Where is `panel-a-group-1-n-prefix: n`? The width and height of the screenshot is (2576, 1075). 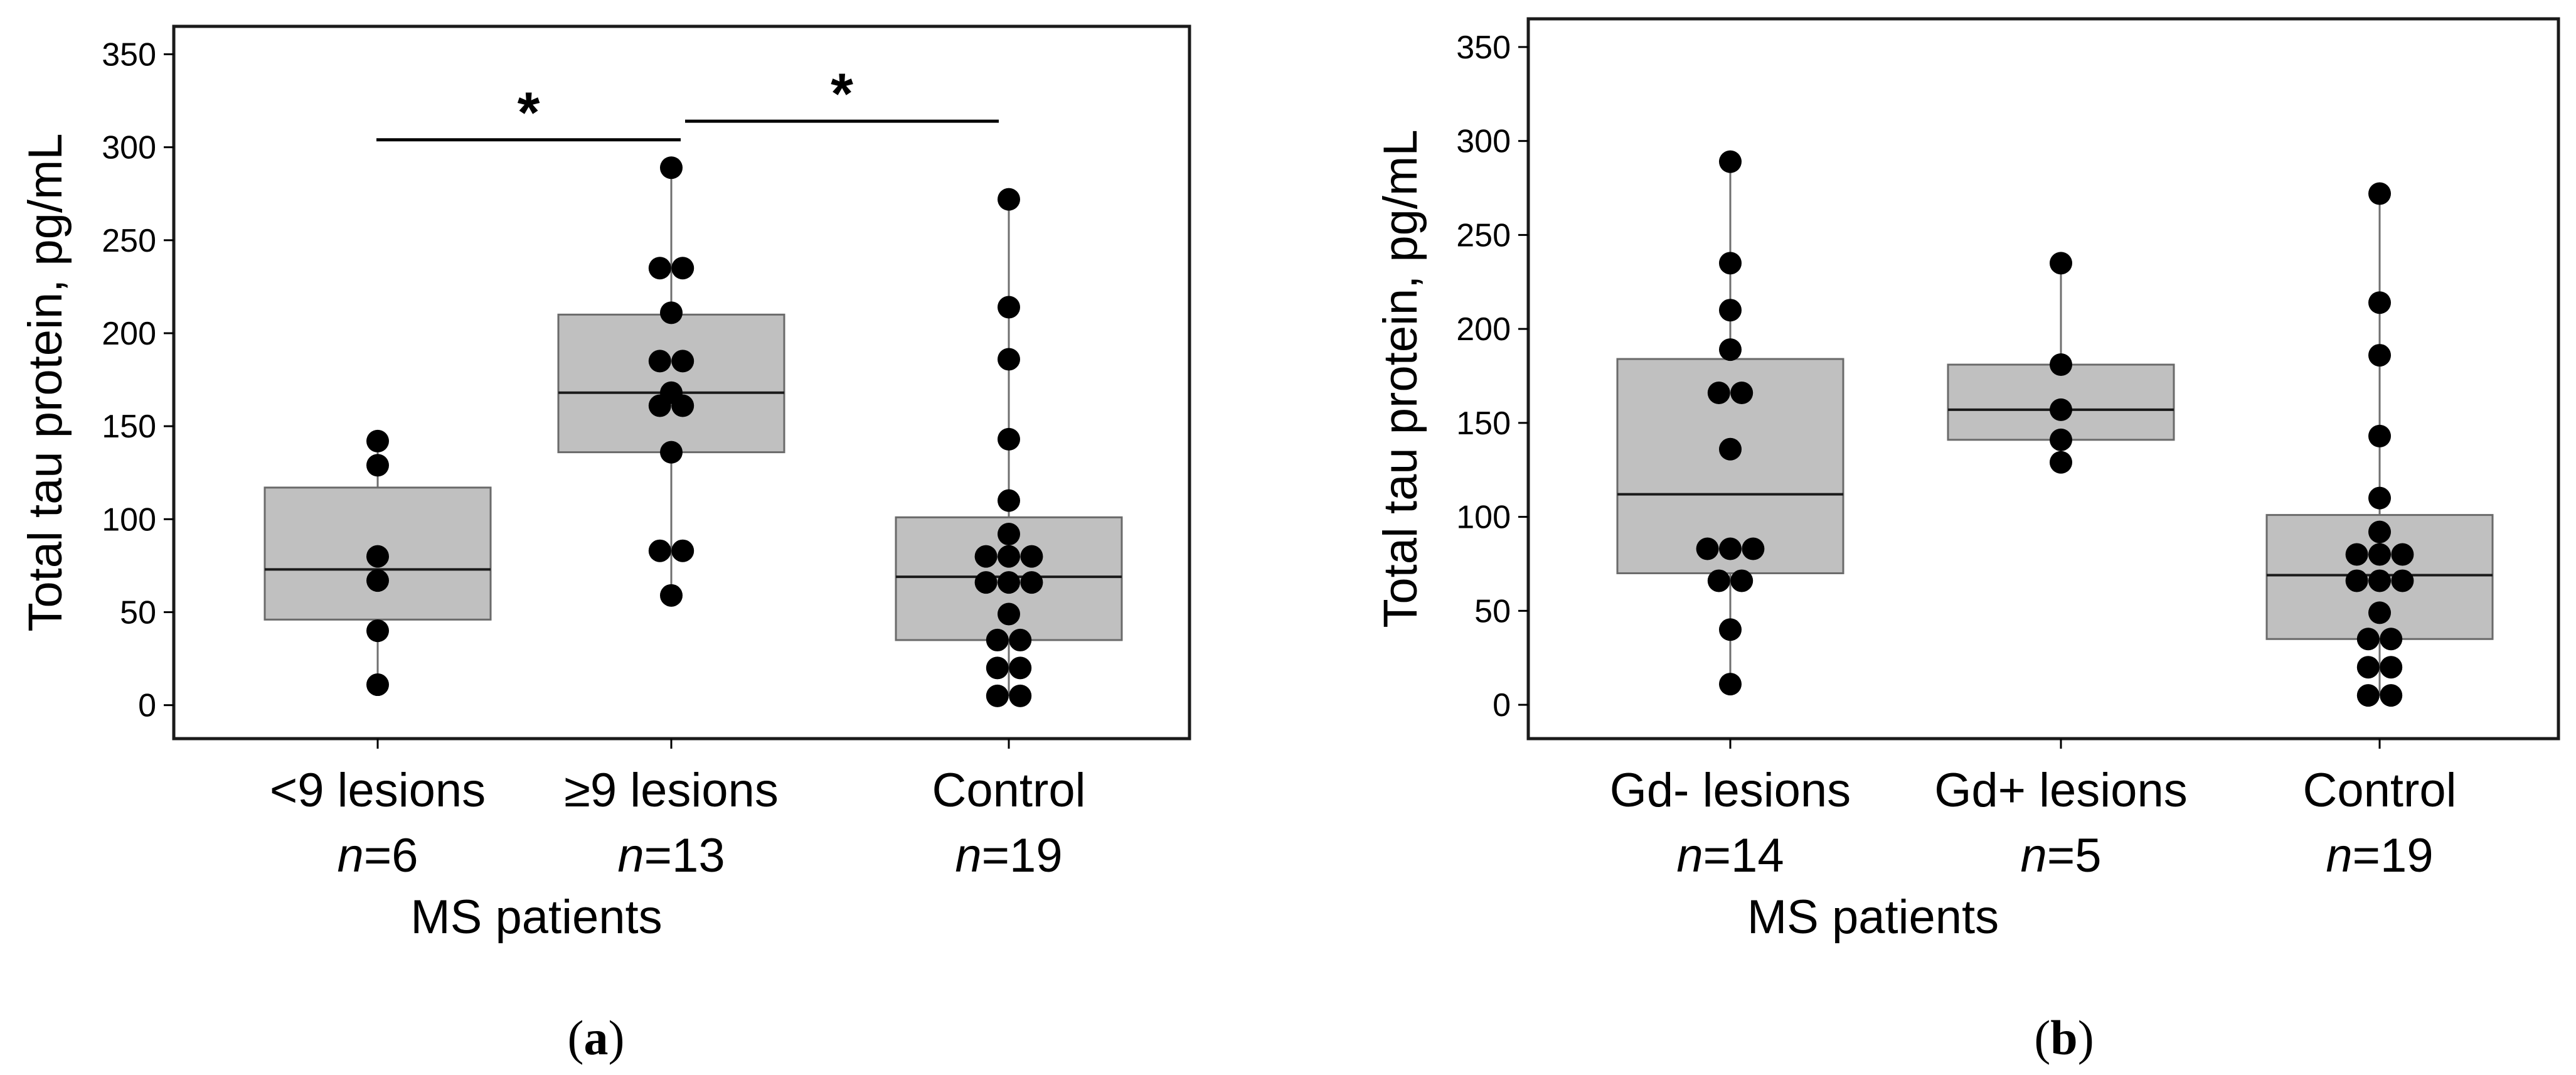 panel-a-group-1-n-prefix: n is located at coordinates (631, 855).